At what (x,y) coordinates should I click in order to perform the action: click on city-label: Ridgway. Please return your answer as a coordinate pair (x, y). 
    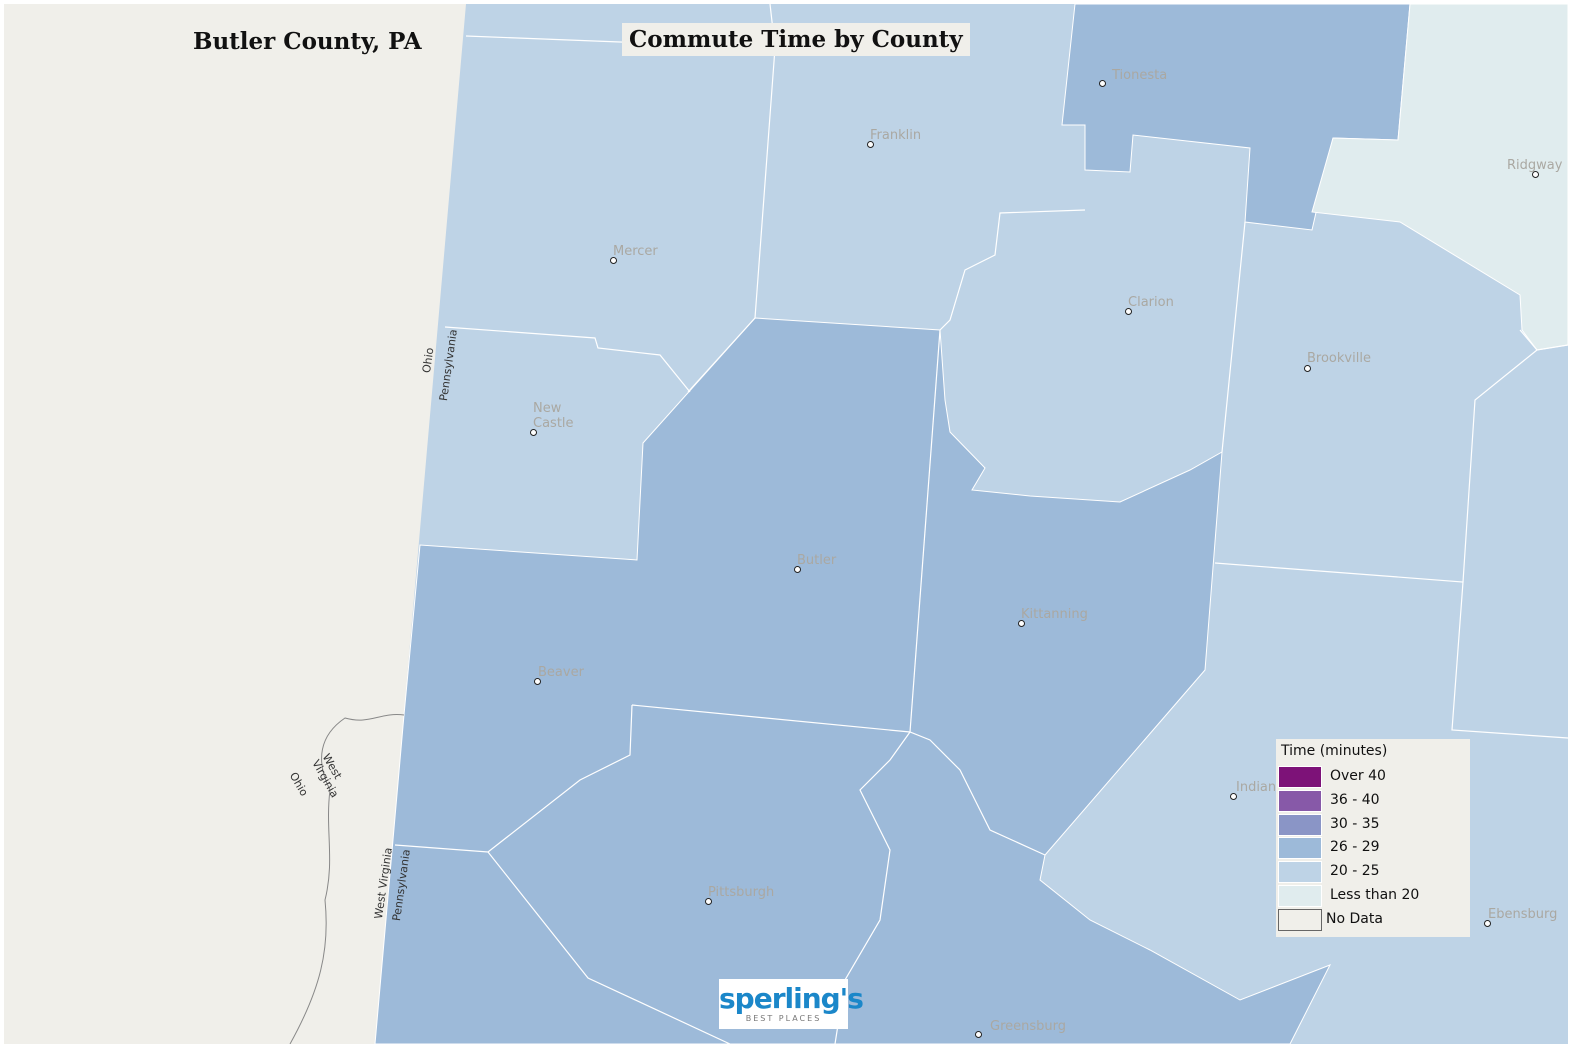
    Looking at the image, I should click on (1535, 165).